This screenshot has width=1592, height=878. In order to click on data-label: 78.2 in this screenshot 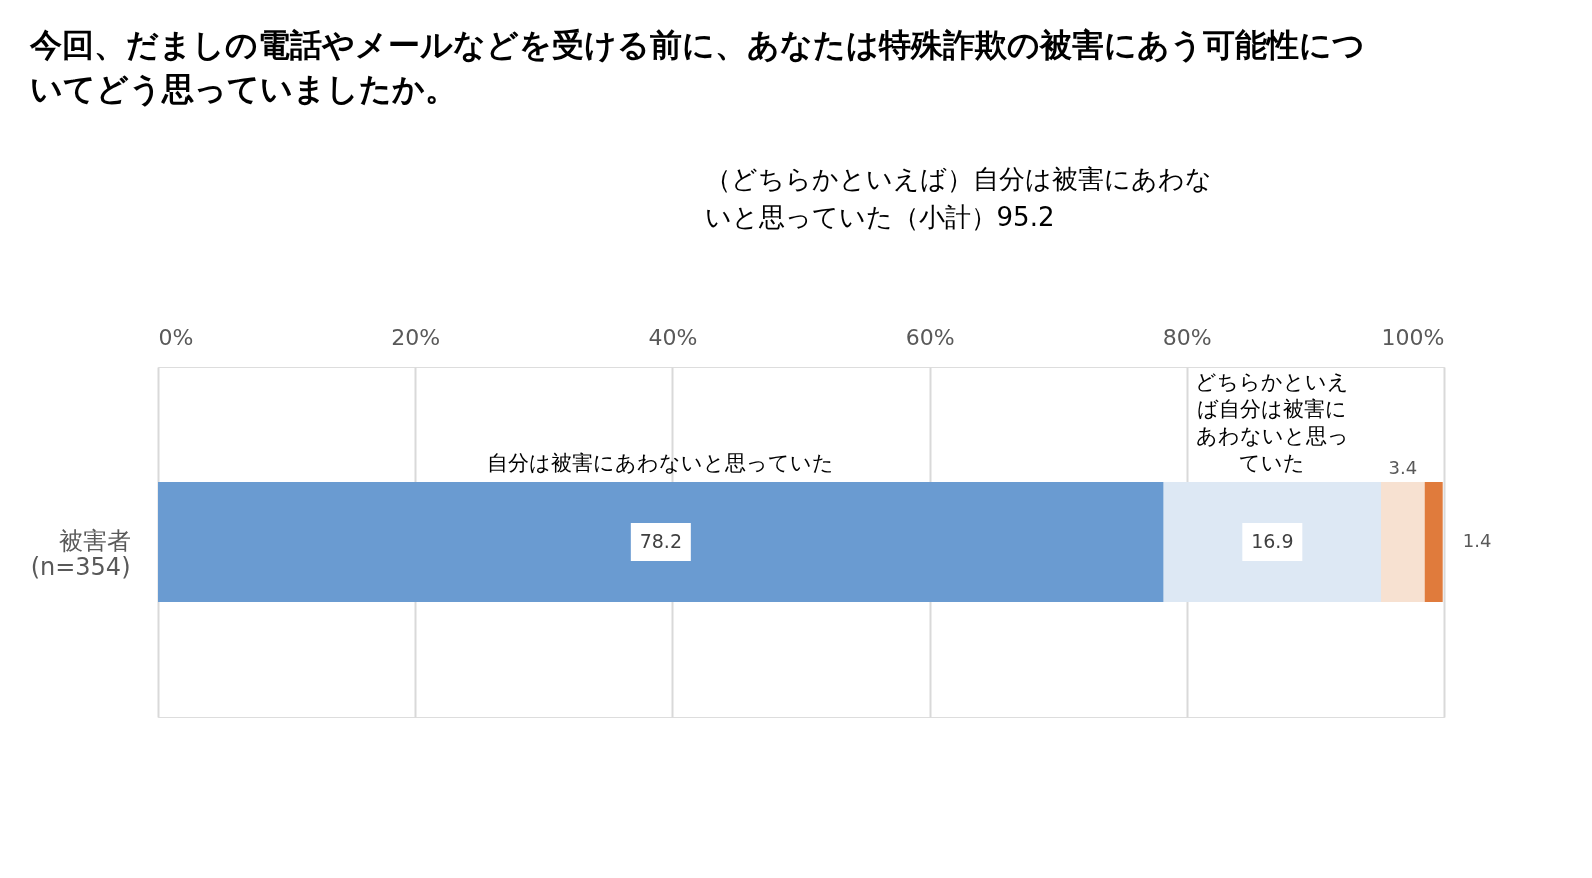, I will do `click(660, 541)`.